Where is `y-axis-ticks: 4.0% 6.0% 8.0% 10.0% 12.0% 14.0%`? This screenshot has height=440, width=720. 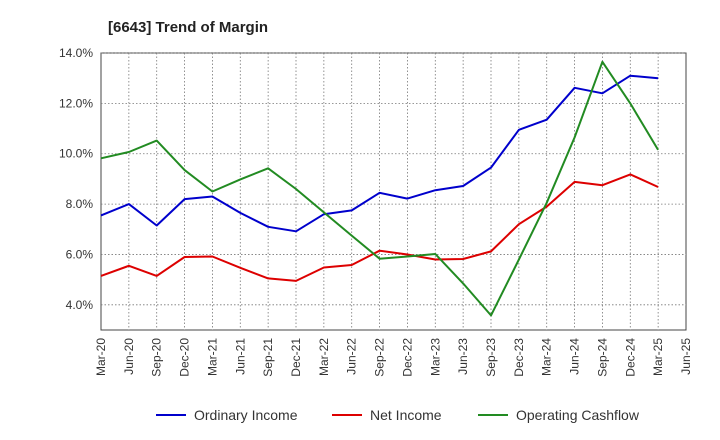
y-axis-ticks: 4.0% 6.0% 8.0% 10.0% 12.0% 14.0% is located at coordinates (76, 179).